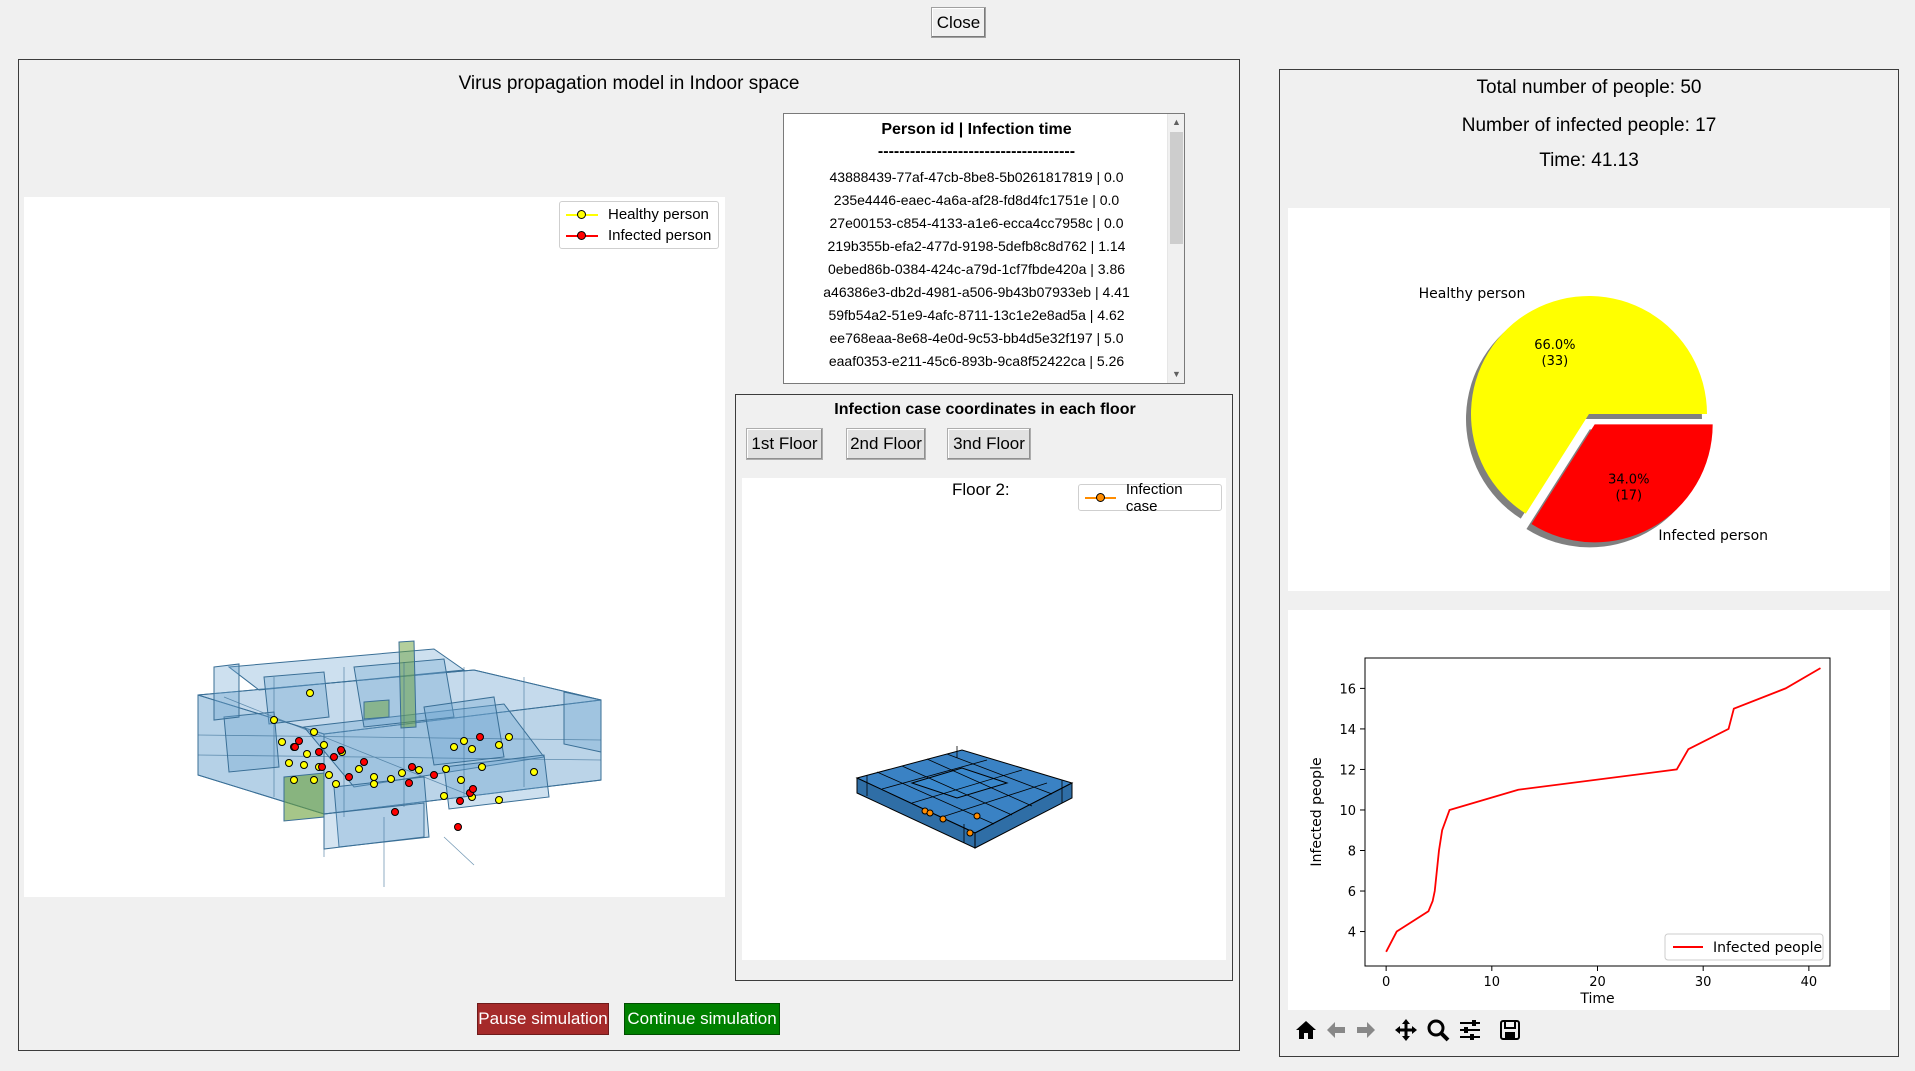 The height and width of the screenshot is (1071, 1915). Describe the element at coordinates (964, 797) in the screenshot. I see `floor-2-graphic` at that location.